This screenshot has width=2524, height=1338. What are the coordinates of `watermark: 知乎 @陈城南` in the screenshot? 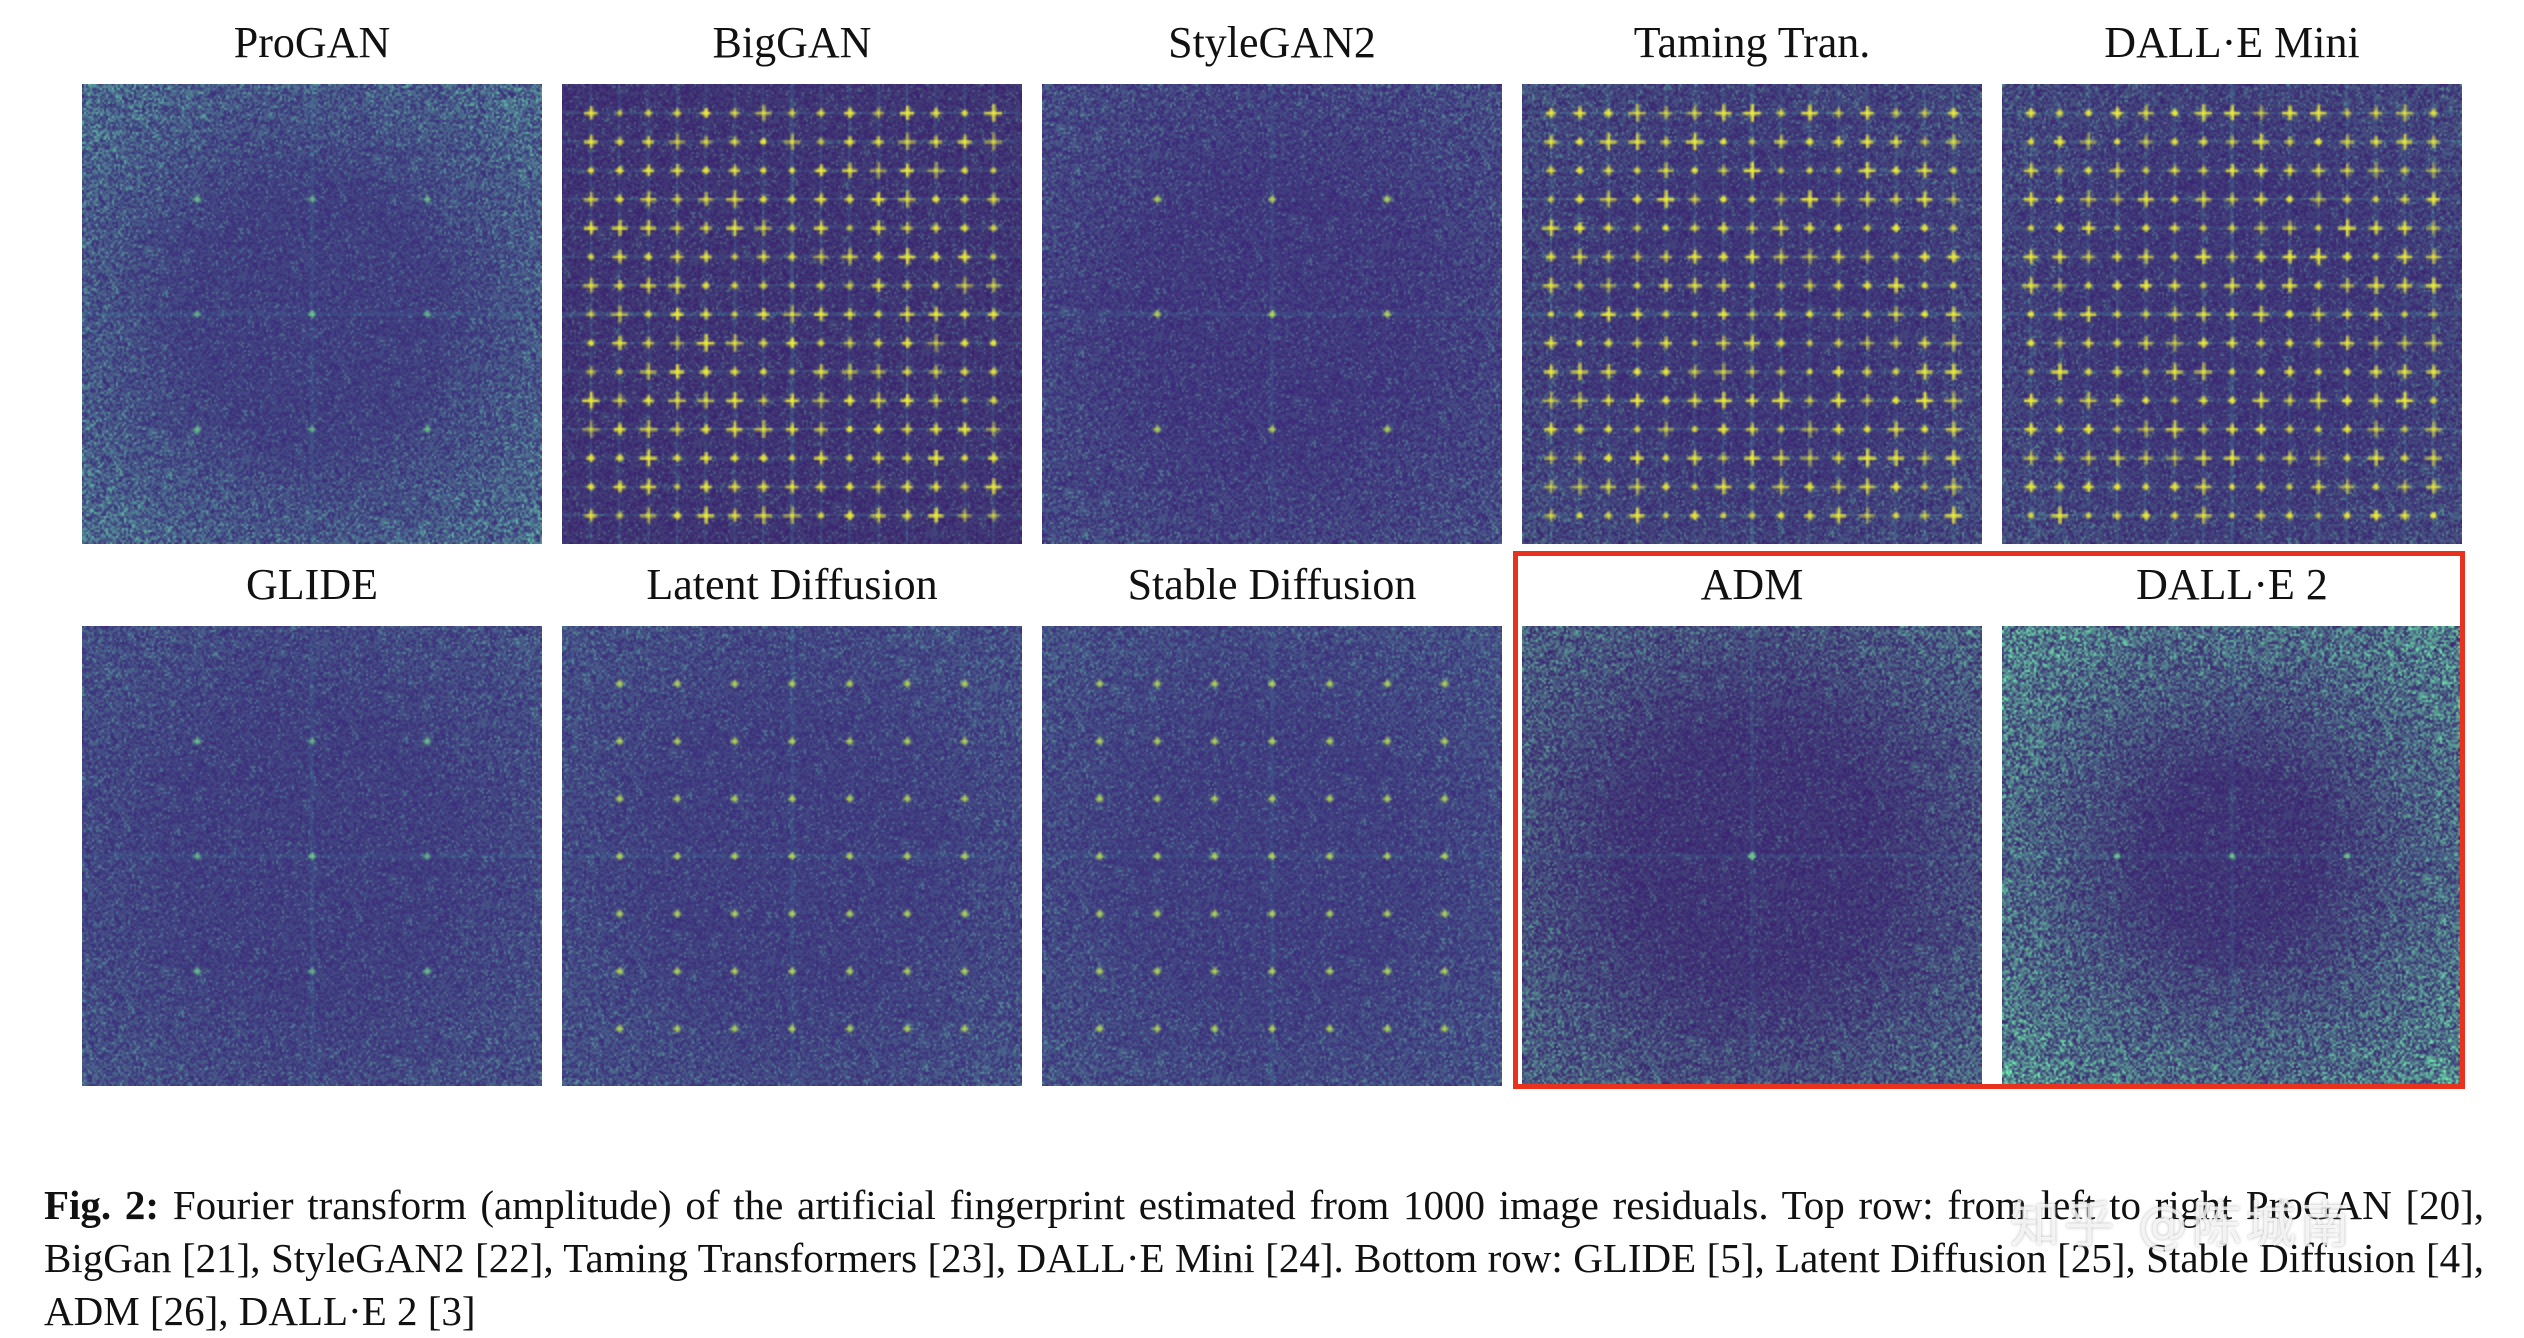 It's located at (2182, 1225).